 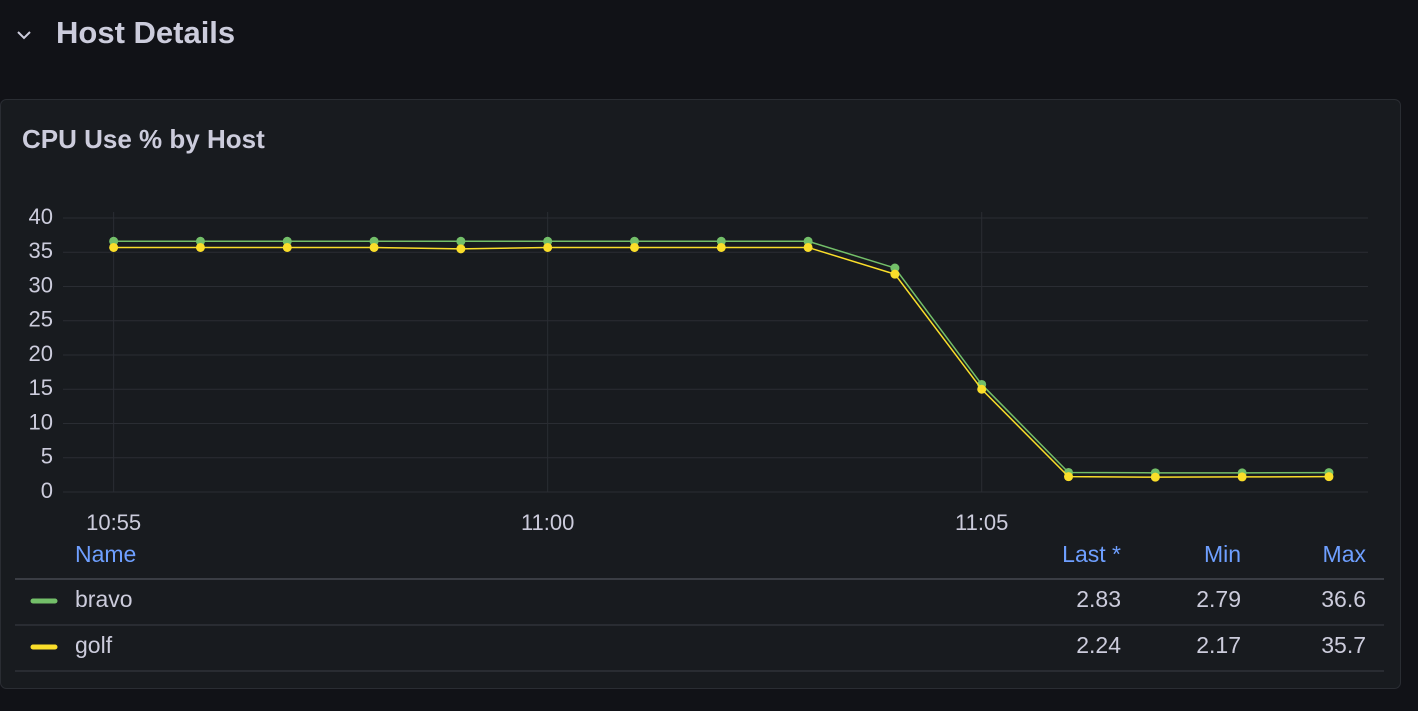 What do you see at coordinates (1098, 645) in the screenshot?
I see `legend-stat: 2.24` at bounding box center [1098, 645].